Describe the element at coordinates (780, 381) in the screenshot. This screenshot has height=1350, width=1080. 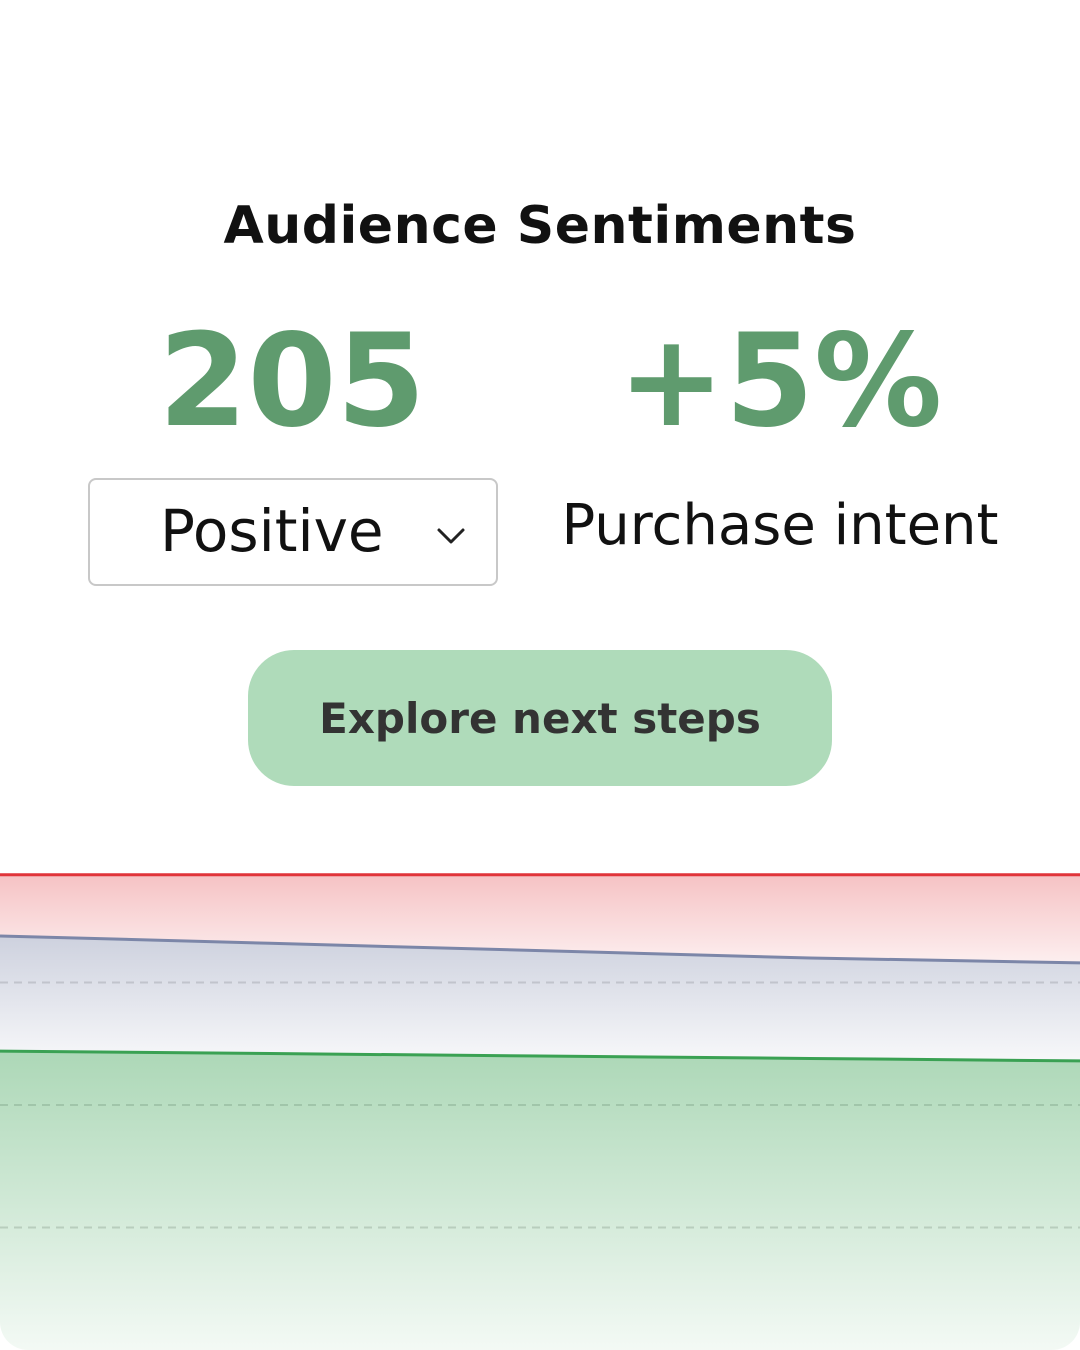
I see `purchase-intent-value: +5%` at that location.